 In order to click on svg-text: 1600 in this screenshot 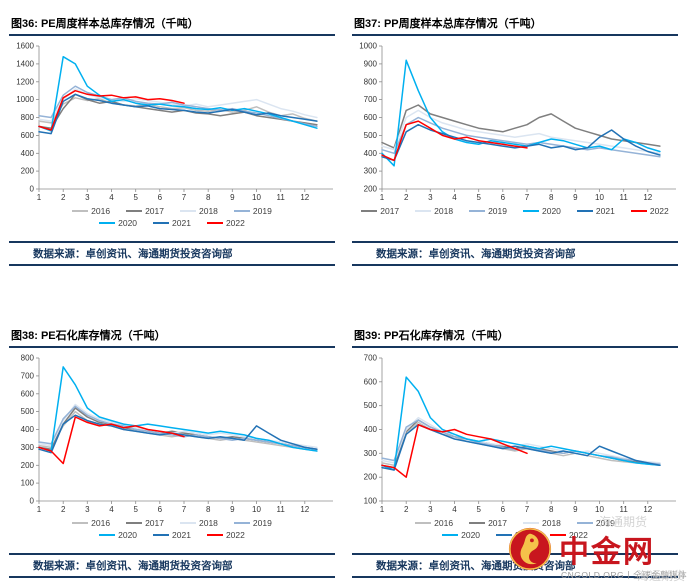, I will do `click(25, 46)`.